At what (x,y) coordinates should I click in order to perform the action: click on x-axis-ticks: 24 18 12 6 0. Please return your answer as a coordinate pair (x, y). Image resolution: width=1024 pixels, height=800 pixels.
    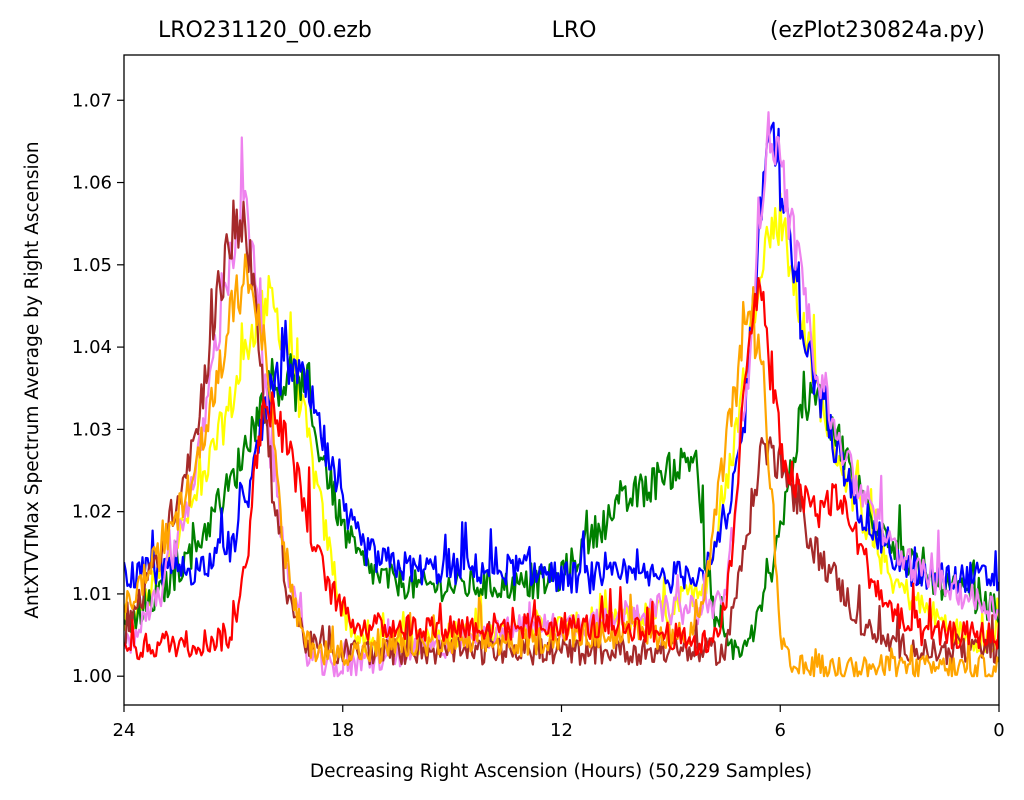
    Looking at the image, I should click on (559, 723).